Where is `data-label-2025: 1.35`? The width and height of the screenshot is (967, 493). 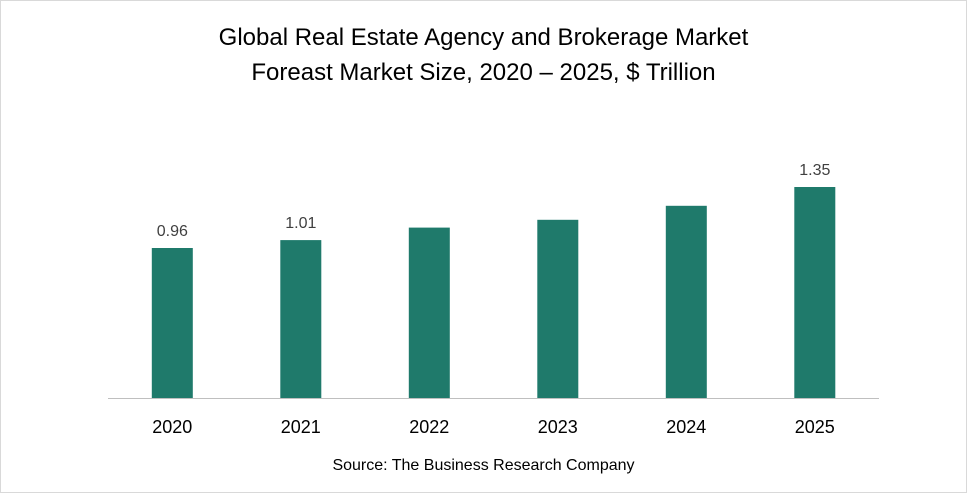 data-label-2025: 1.35 is located at coordinates (814, 170).